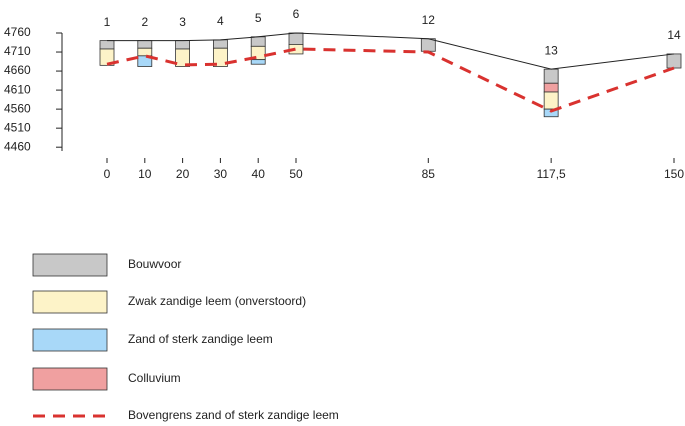 This screenshot has height=426, width=685. Describe the element at coordinates (391, 51) in the screenshot. I see `surface-line` at that location.